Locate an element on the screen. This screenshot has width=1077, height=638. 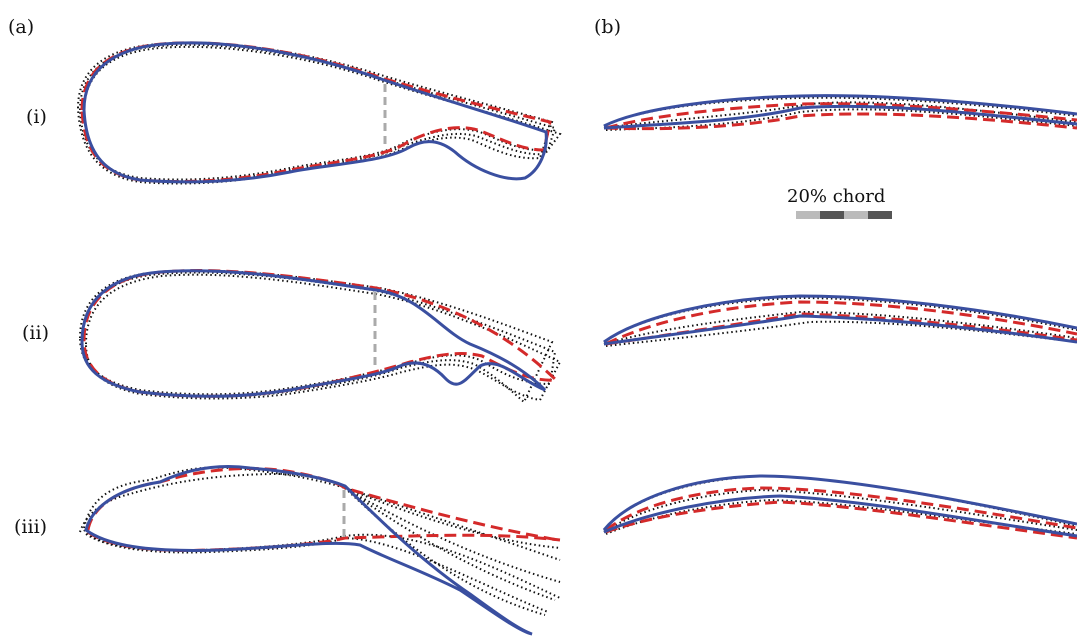
dashed-outline-lower is located at coordinates (324, 541).